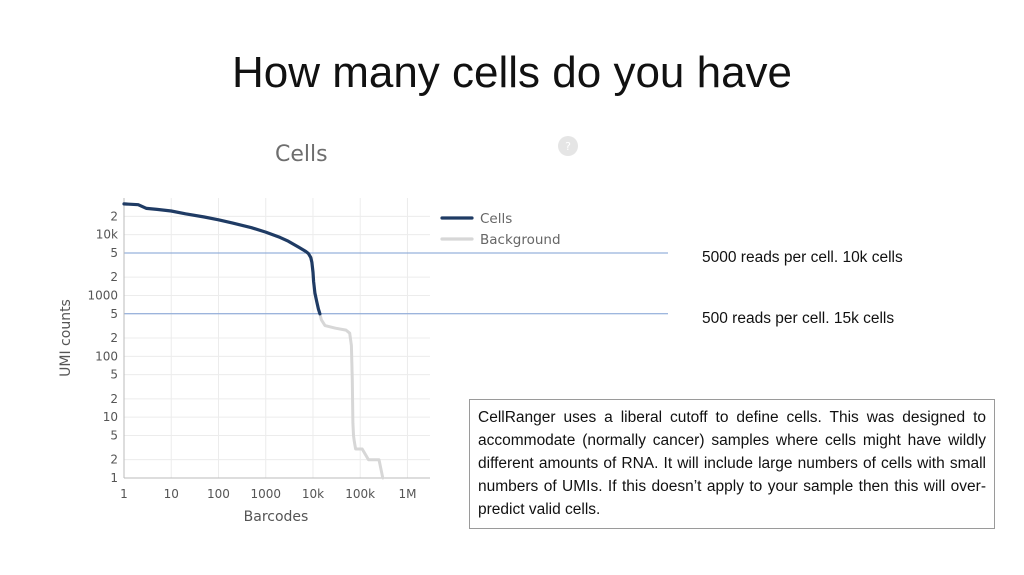 This screenshot has width=1024, height=575. I want to click on legend-label-cells: Cells, so click(496, 219).